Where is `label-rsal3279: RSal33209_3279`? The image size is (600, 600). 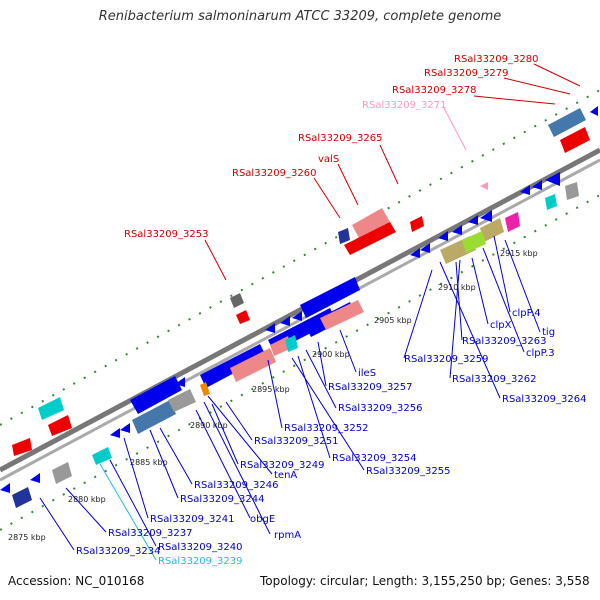
label-rsal3279: RSal33209_3279 is located at coordinates (466, 73).